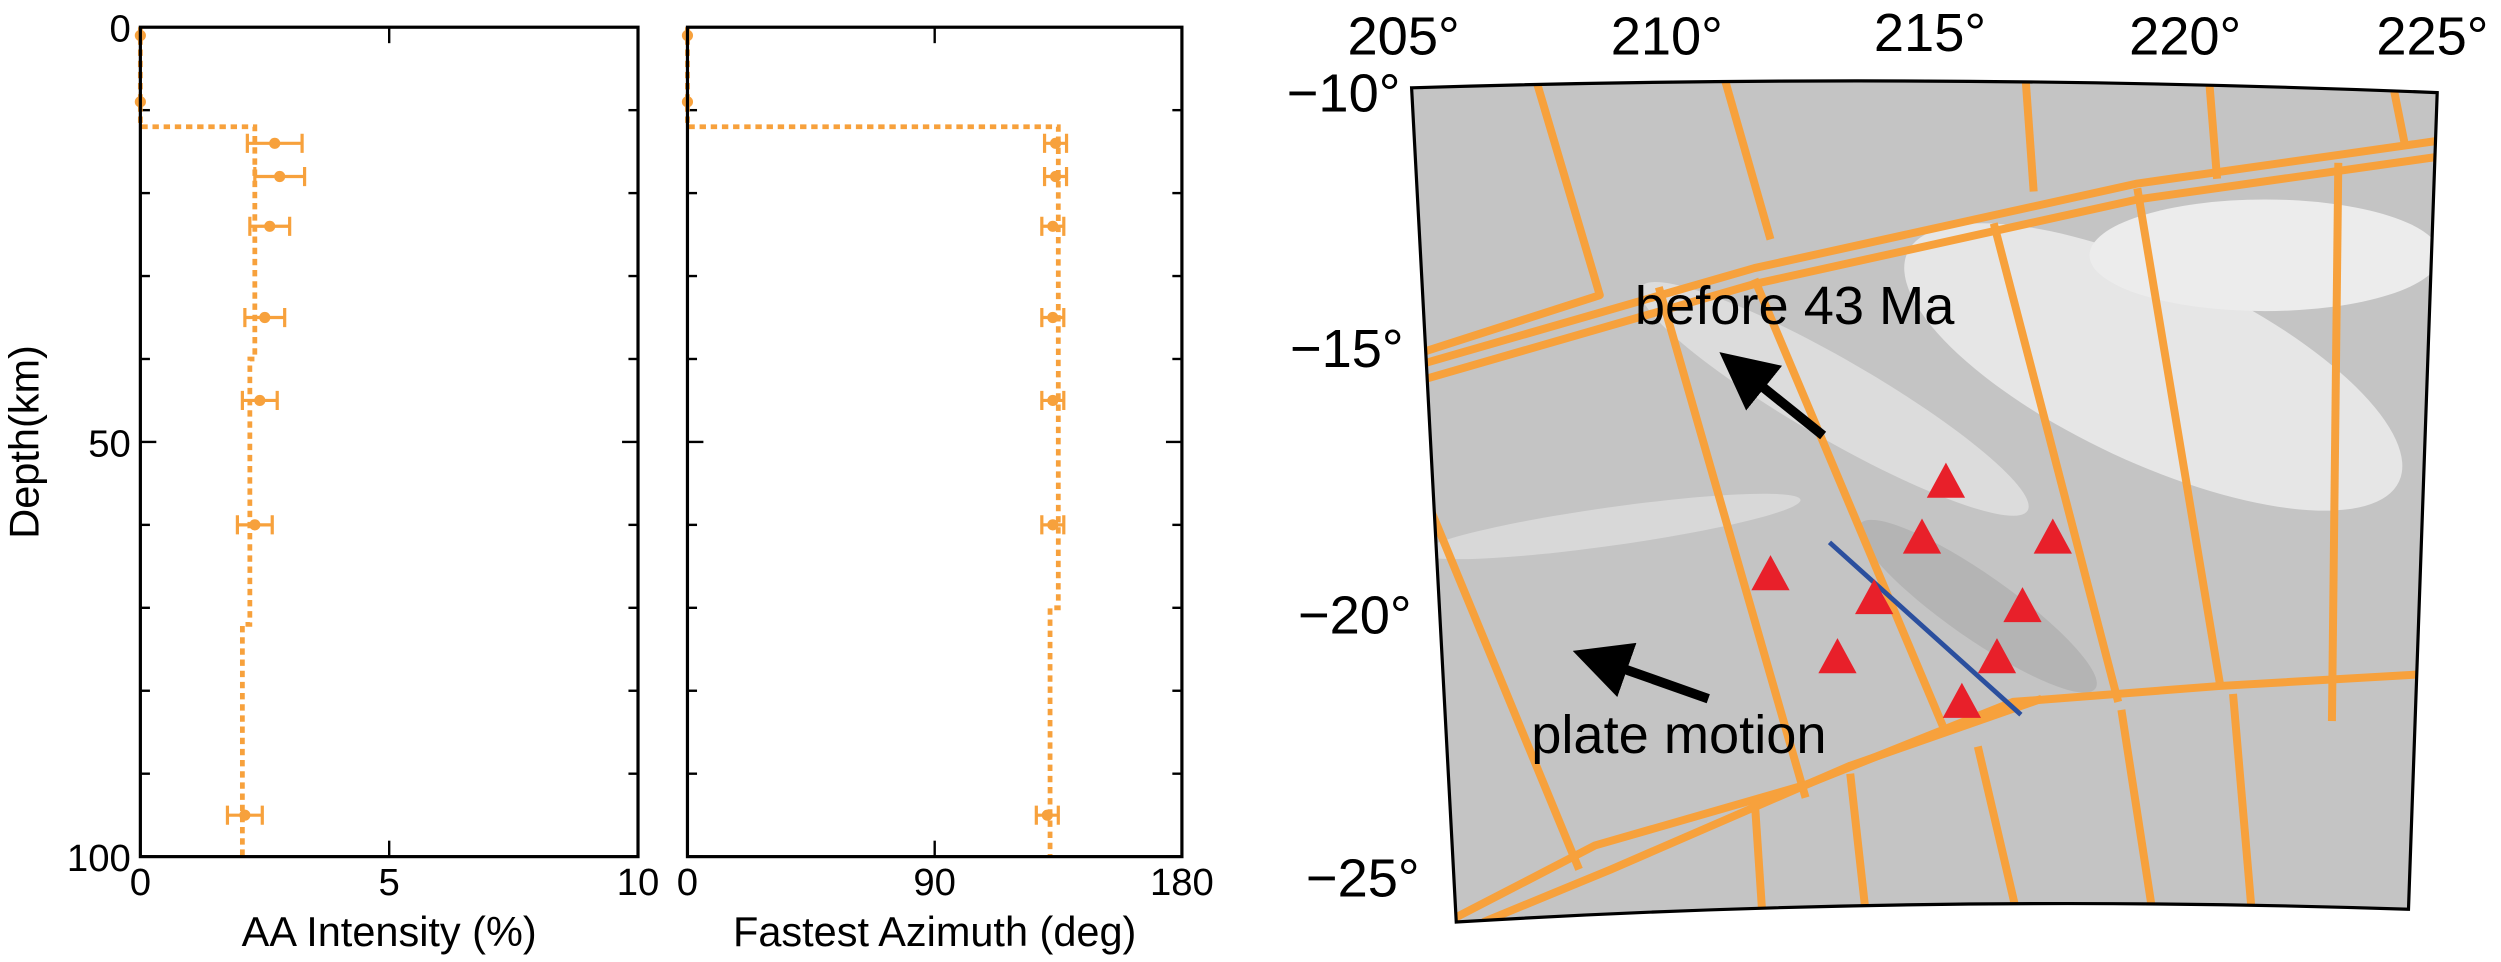 This screenshot has height=962, width=2501. What do you see at coordinates (389, 931) in the screenshot?
I see `x-axis-title: AA Intensity (%)` at bounding box center [389, 931].